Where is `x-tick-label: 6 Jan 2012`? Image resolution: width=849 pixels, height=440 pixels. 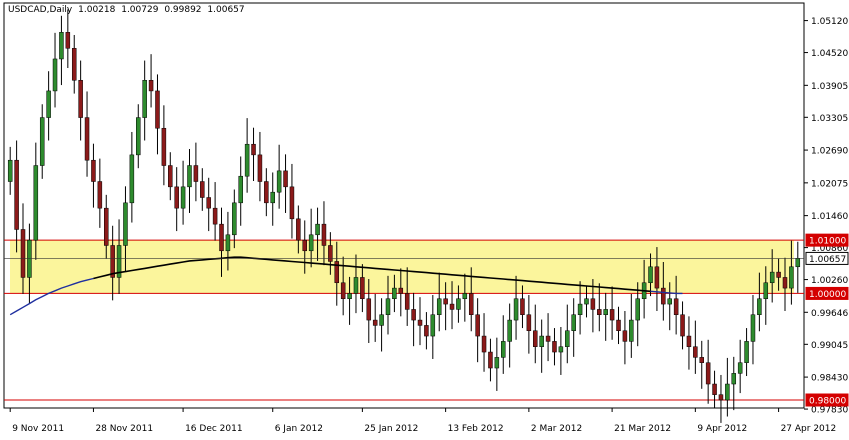
x-tick-label: 6 Jan 2012 is located at coordinates (299, 429).